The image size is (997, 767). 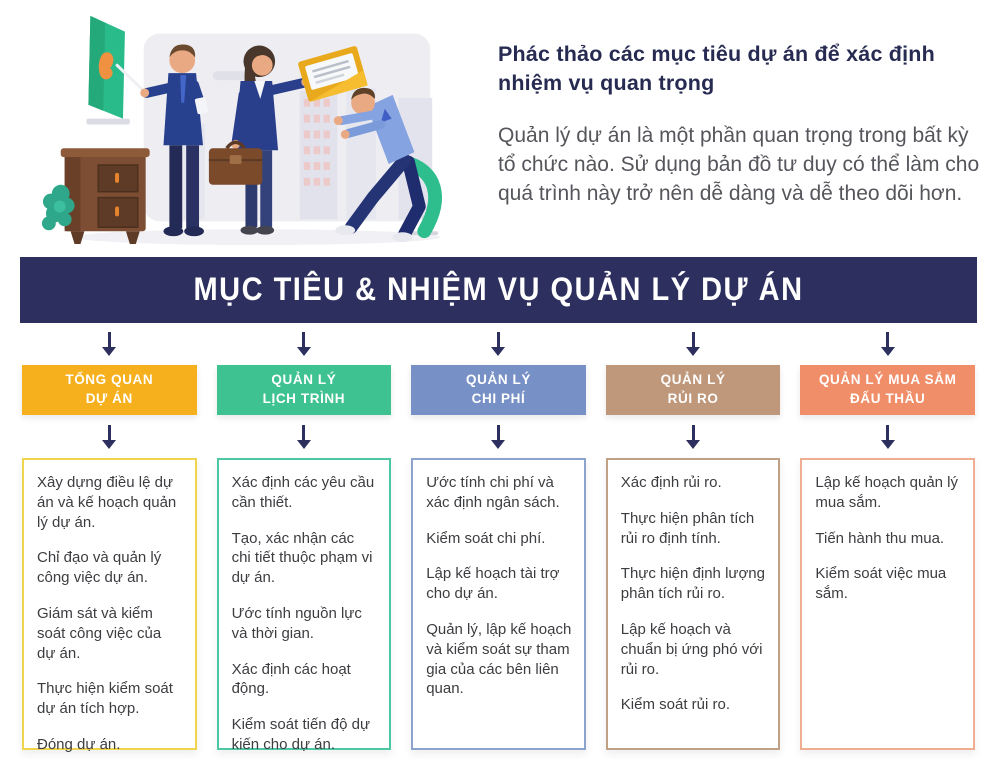 What do you see at coordinates (671, 482) in the screenshot?
I see `task-item: Xác định rủi ro.` at bounding box center [671, 482].